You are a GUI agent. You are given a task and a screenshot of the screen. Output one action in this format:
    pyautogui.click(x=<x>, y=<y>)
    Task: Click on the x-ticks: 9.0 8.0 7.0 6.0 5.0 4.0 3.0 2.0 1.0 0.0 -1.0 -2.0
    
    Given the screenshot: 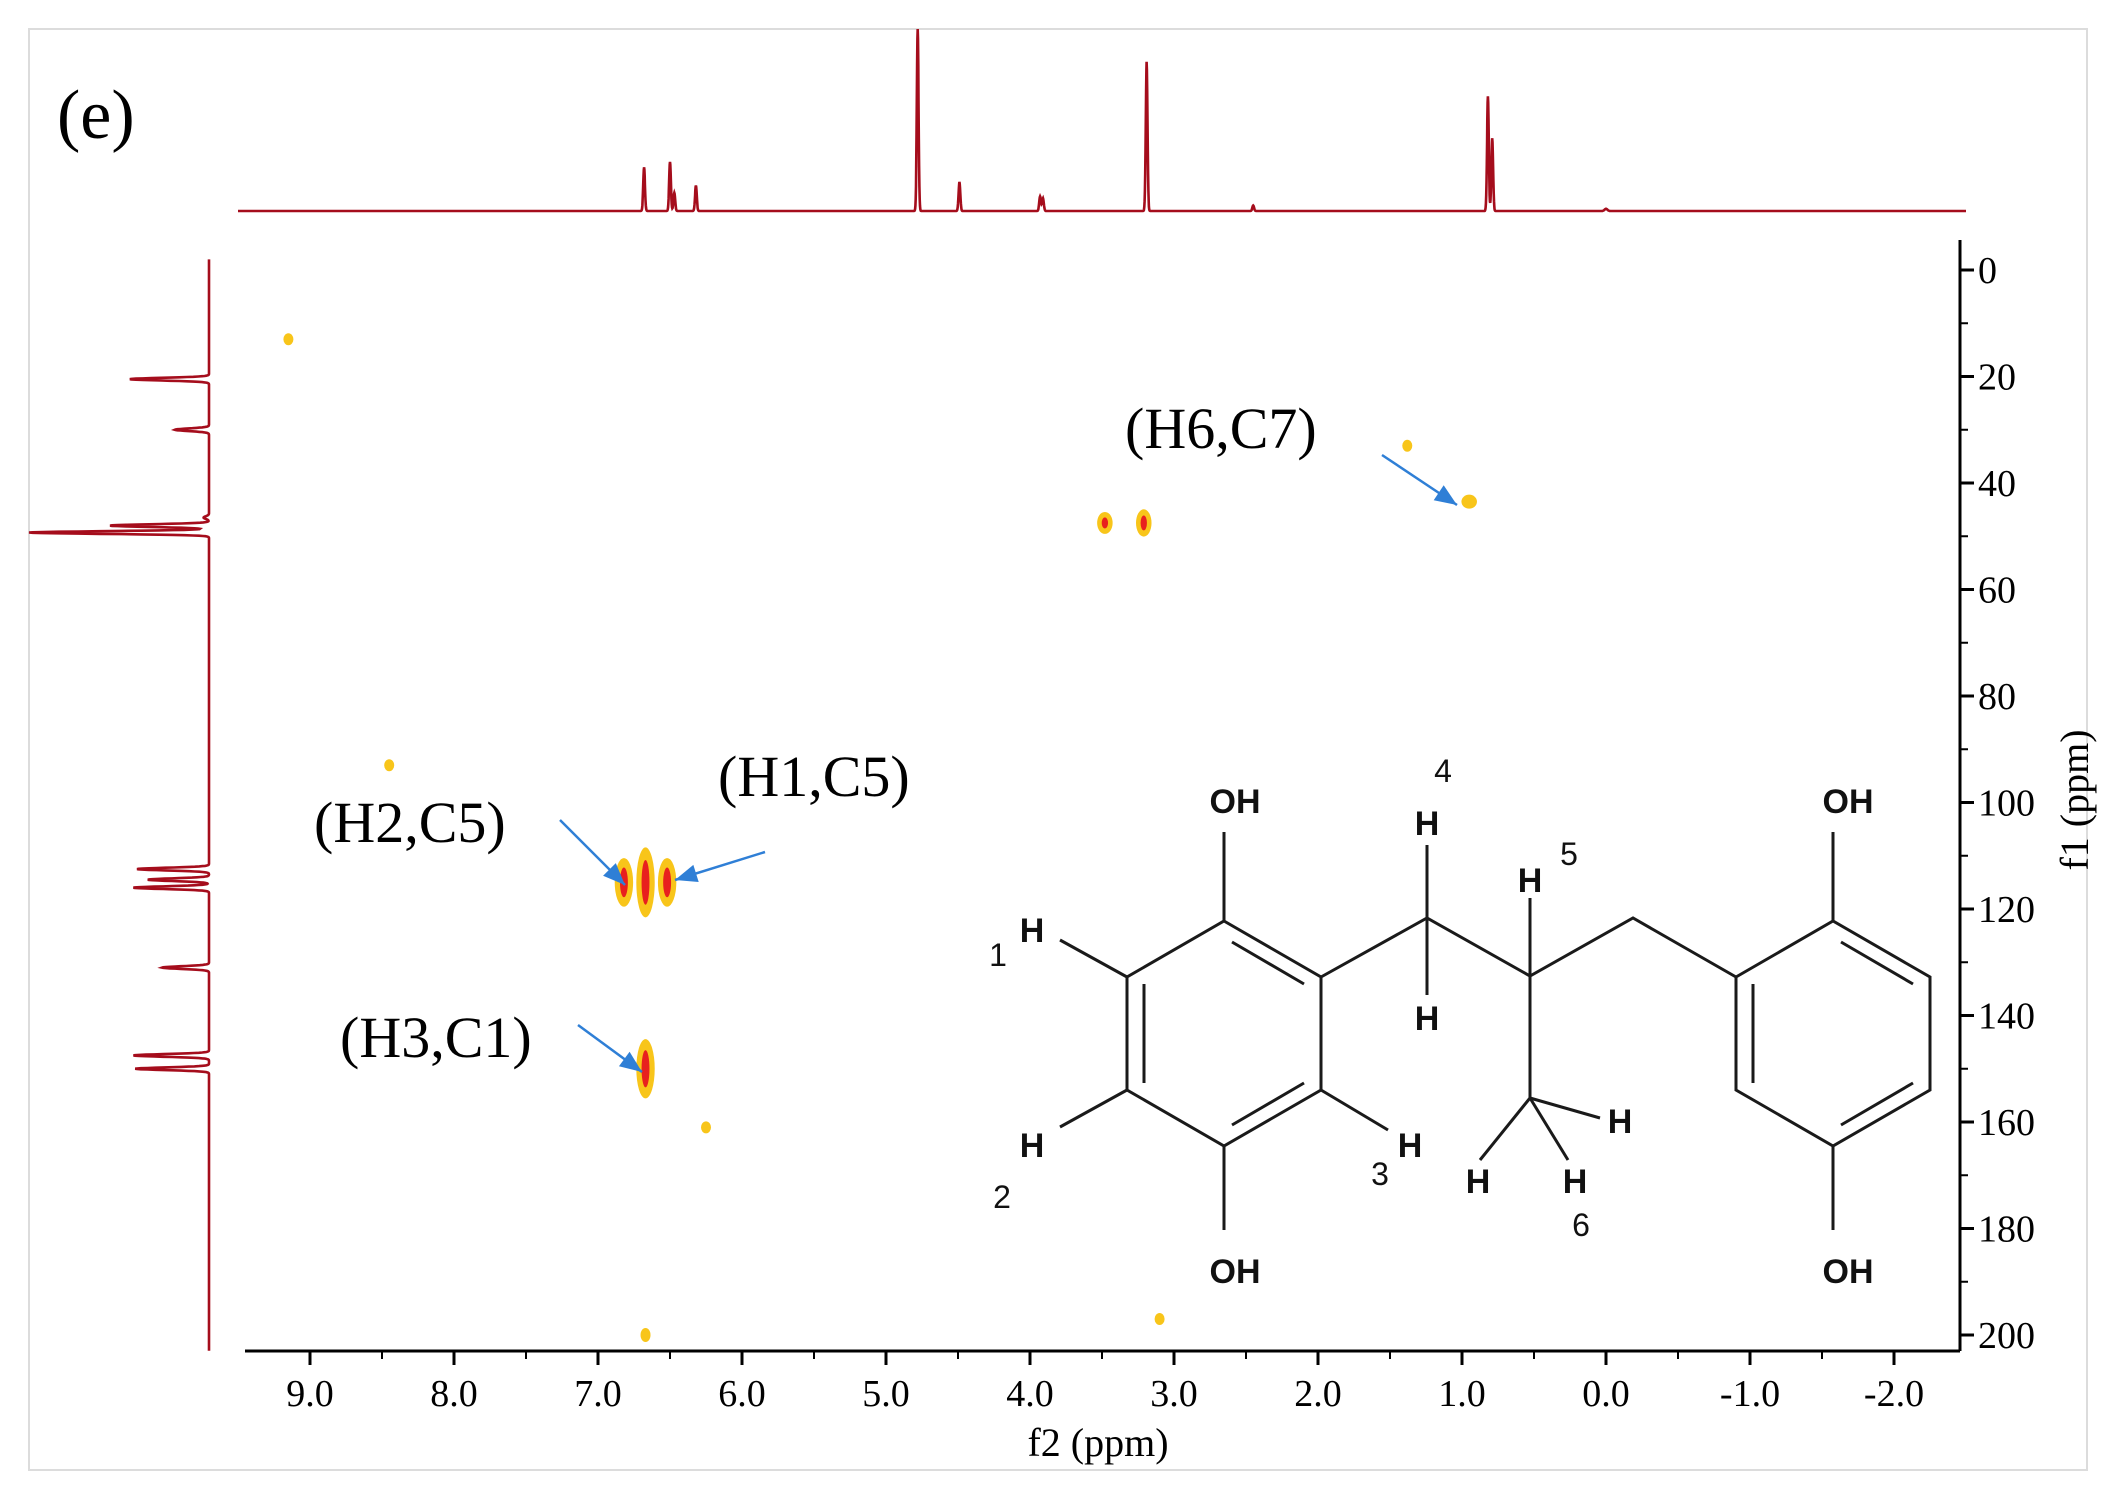 What is the action you would take?
    pyautogui.click(x=1105, y=1383)
    